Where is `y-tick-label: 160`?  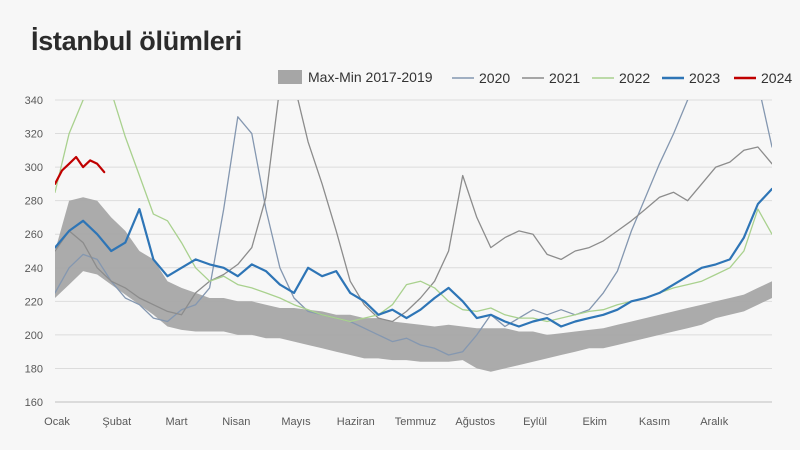 y-tick-label: 160 is located at coordinates (34, 403).